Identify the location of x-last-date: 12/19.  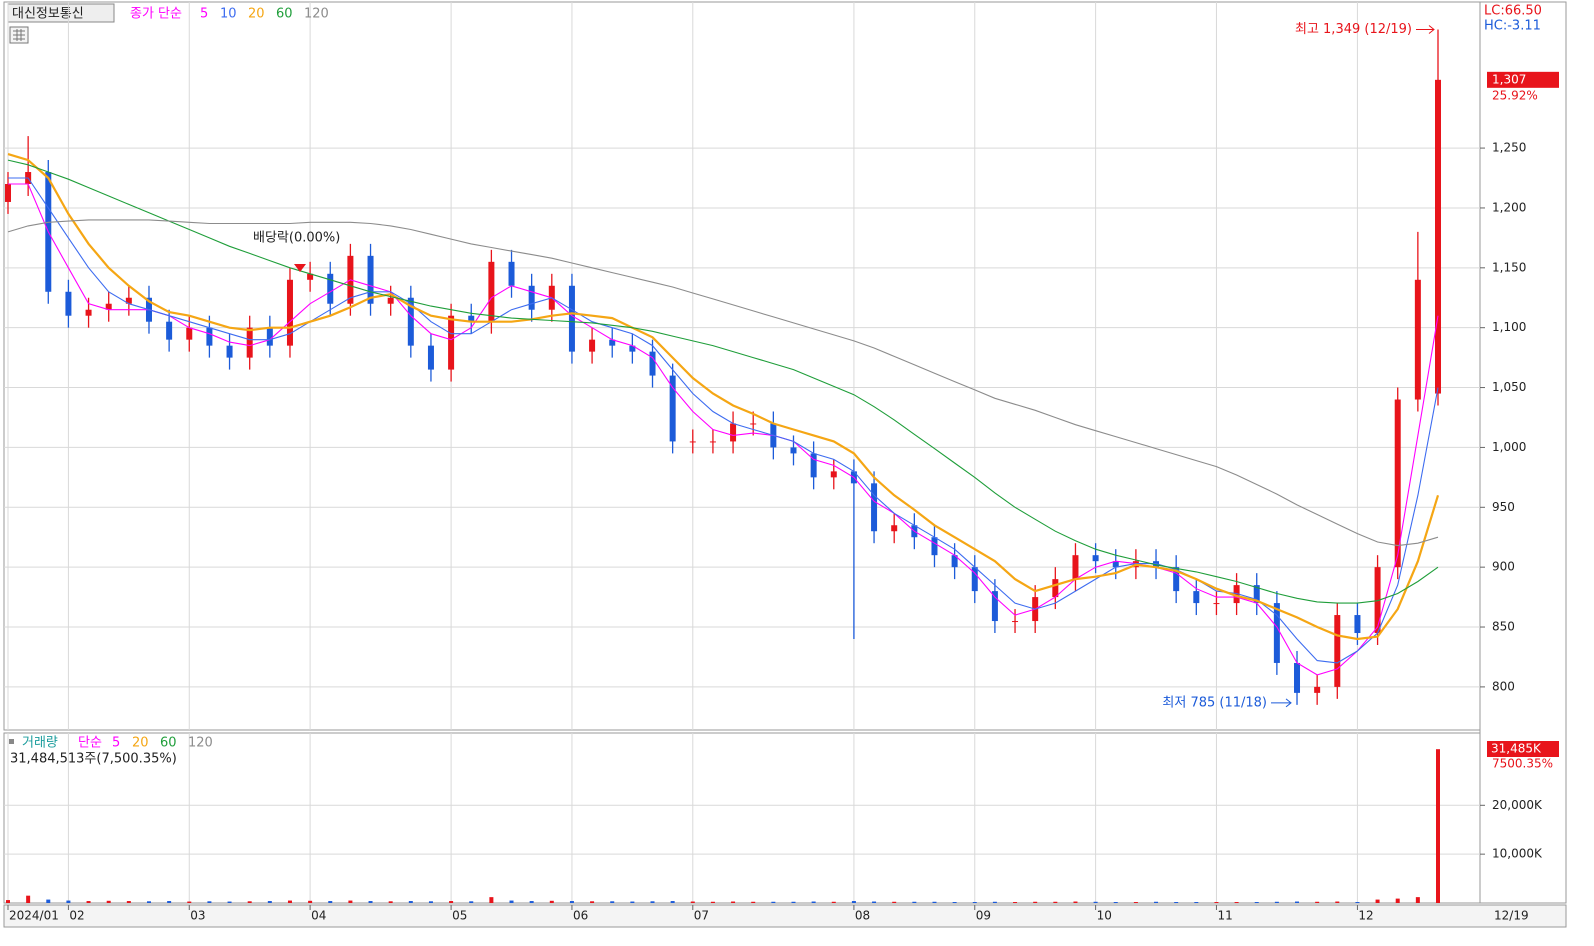
(1511, 916).